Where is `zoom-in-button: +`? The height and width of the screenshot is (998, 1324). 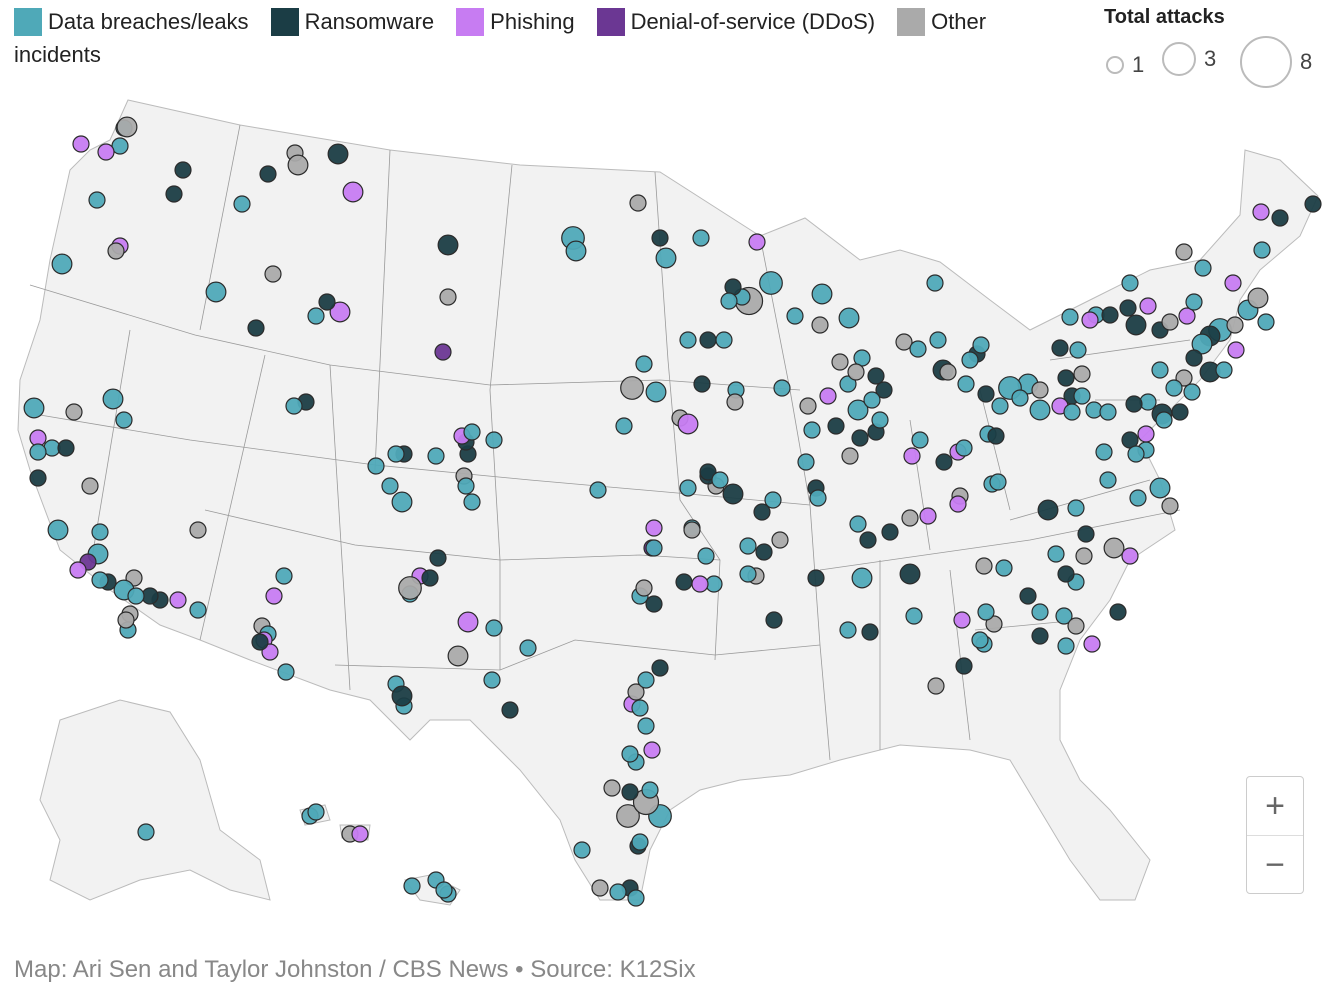 zoom-in-button: + is located at coordinates (1275, 805).